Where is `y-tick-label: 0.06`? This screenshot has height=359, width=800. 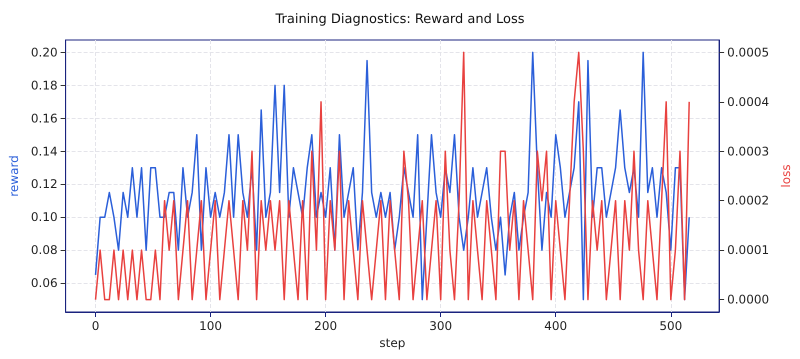
y-tick-label: 0.06 is located at coordinates (44, 283).